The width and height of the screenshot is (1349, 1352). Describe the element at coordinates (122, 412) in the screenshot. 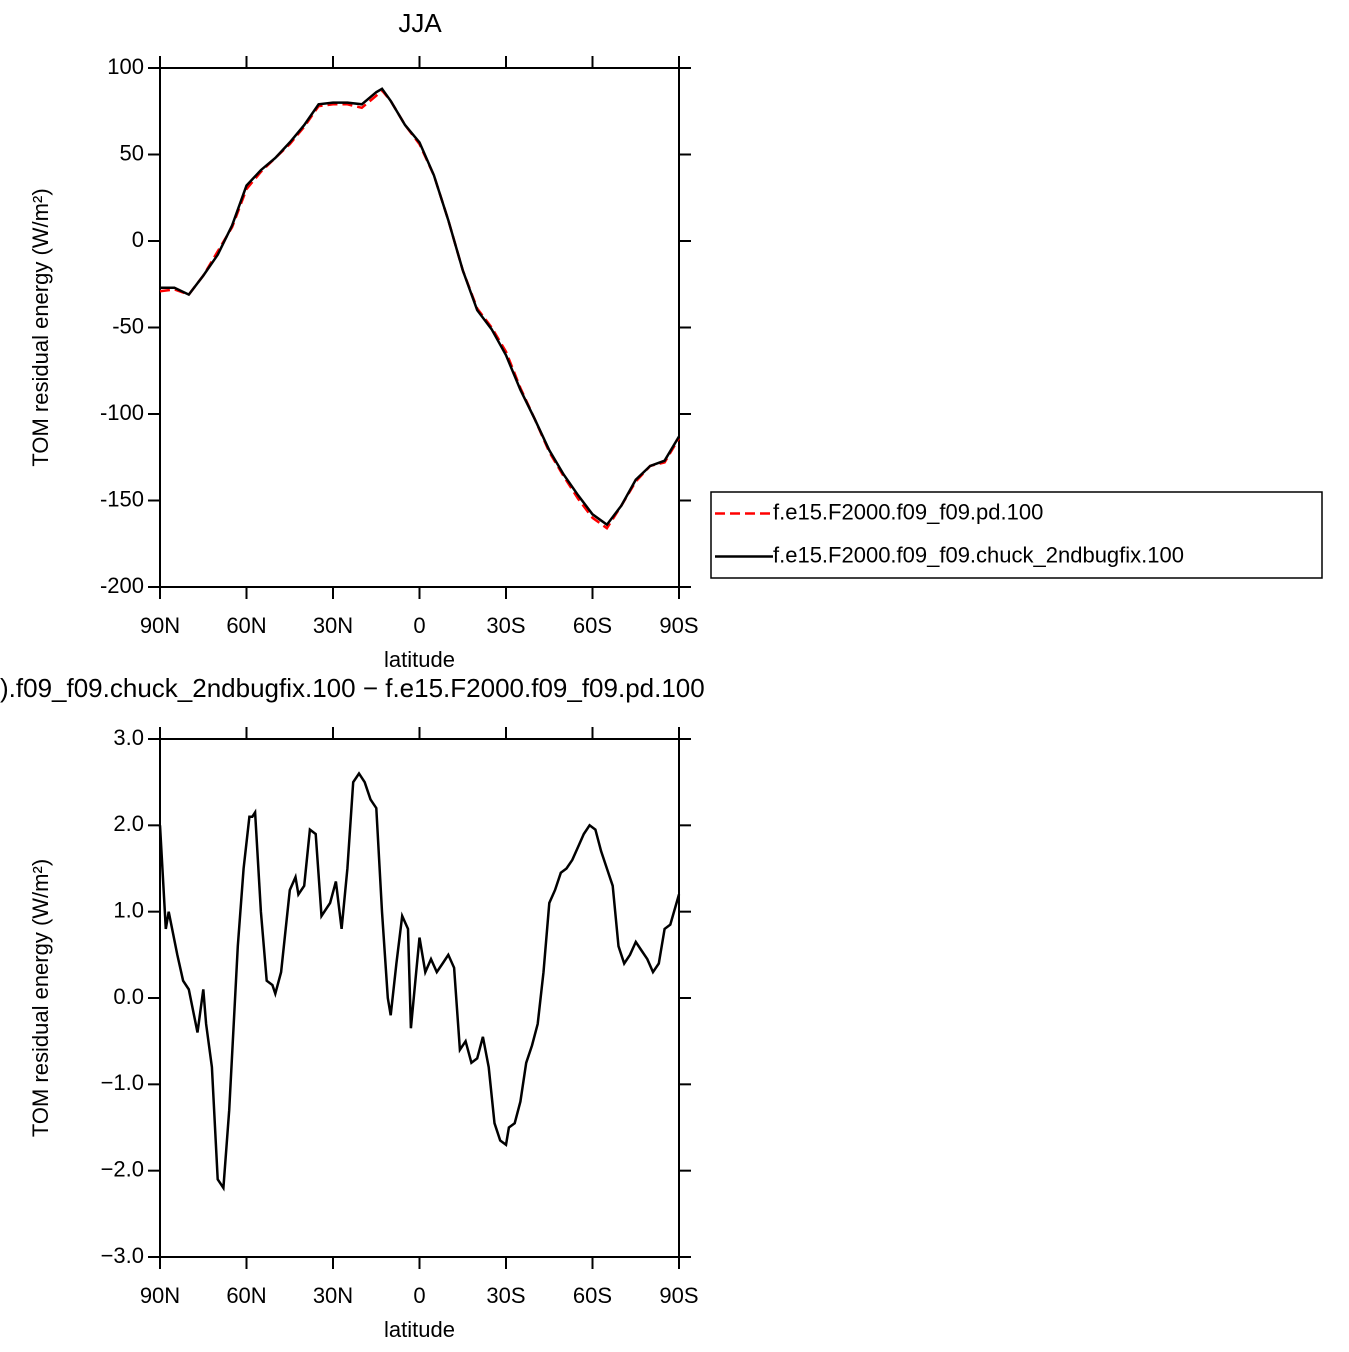

I see `y-tick-label: -100` at that location.